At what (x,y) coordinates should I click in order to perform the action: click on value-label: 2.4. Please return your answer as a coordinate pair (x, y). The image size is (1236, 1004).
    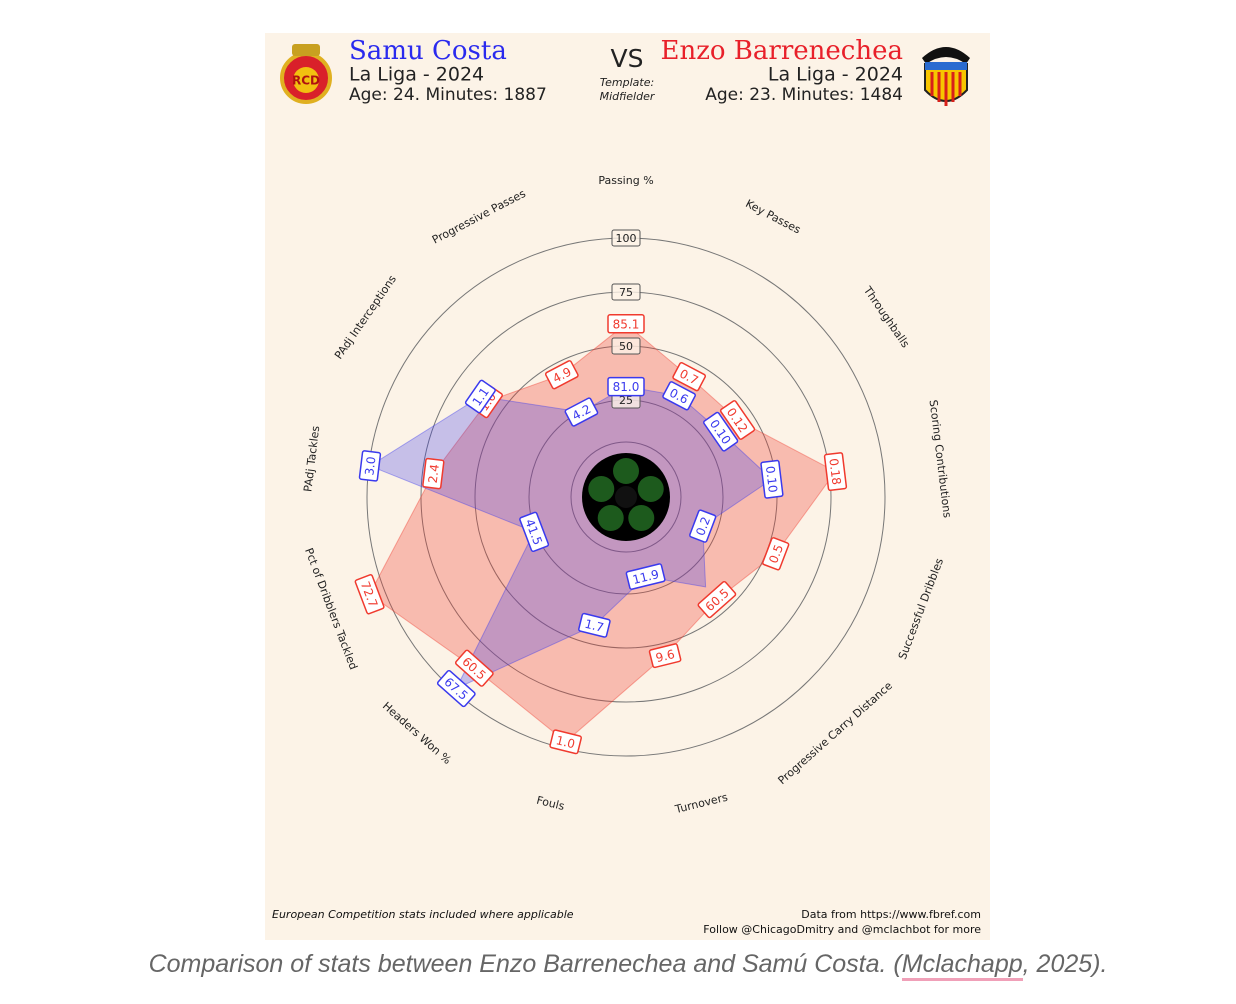
    Looking at the image, I should click on (433, 473).